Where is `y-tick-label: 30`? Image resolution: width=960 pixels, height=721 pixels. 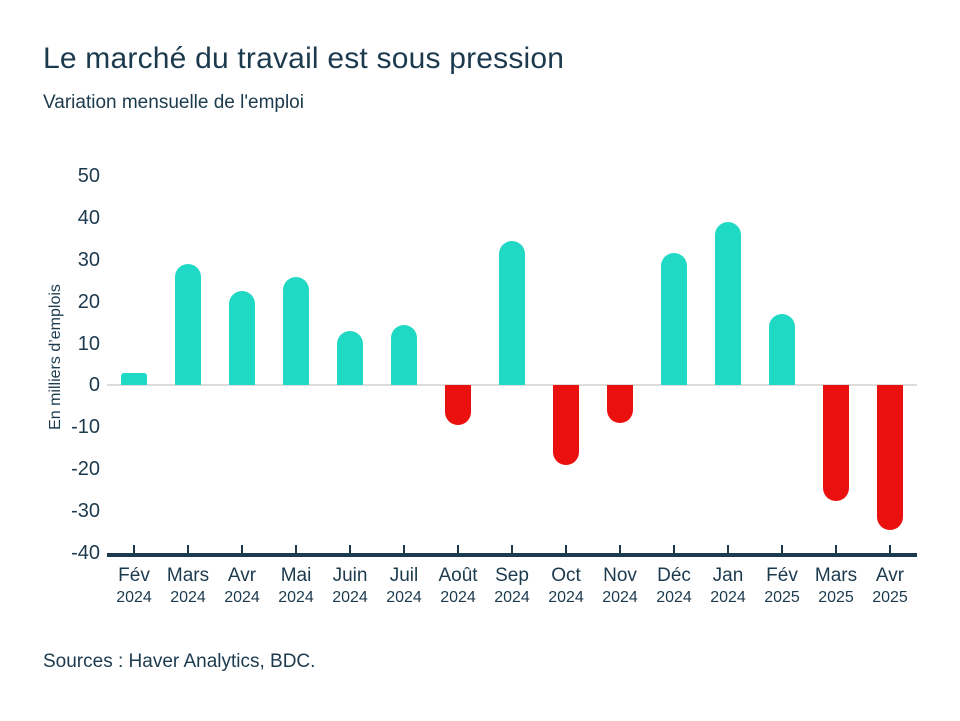
y-tick-label: 30 is located at coordinates (88, 259).